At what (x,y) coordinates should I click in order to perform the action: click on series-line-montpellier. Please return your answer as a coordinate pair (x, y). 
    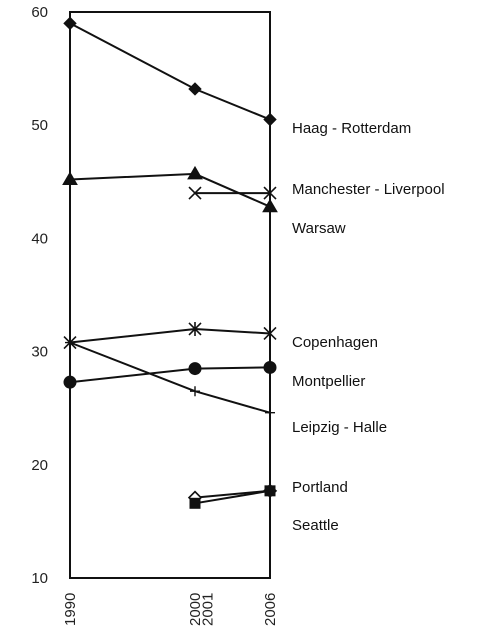
    Looking at the image, I should click on (170, 375).